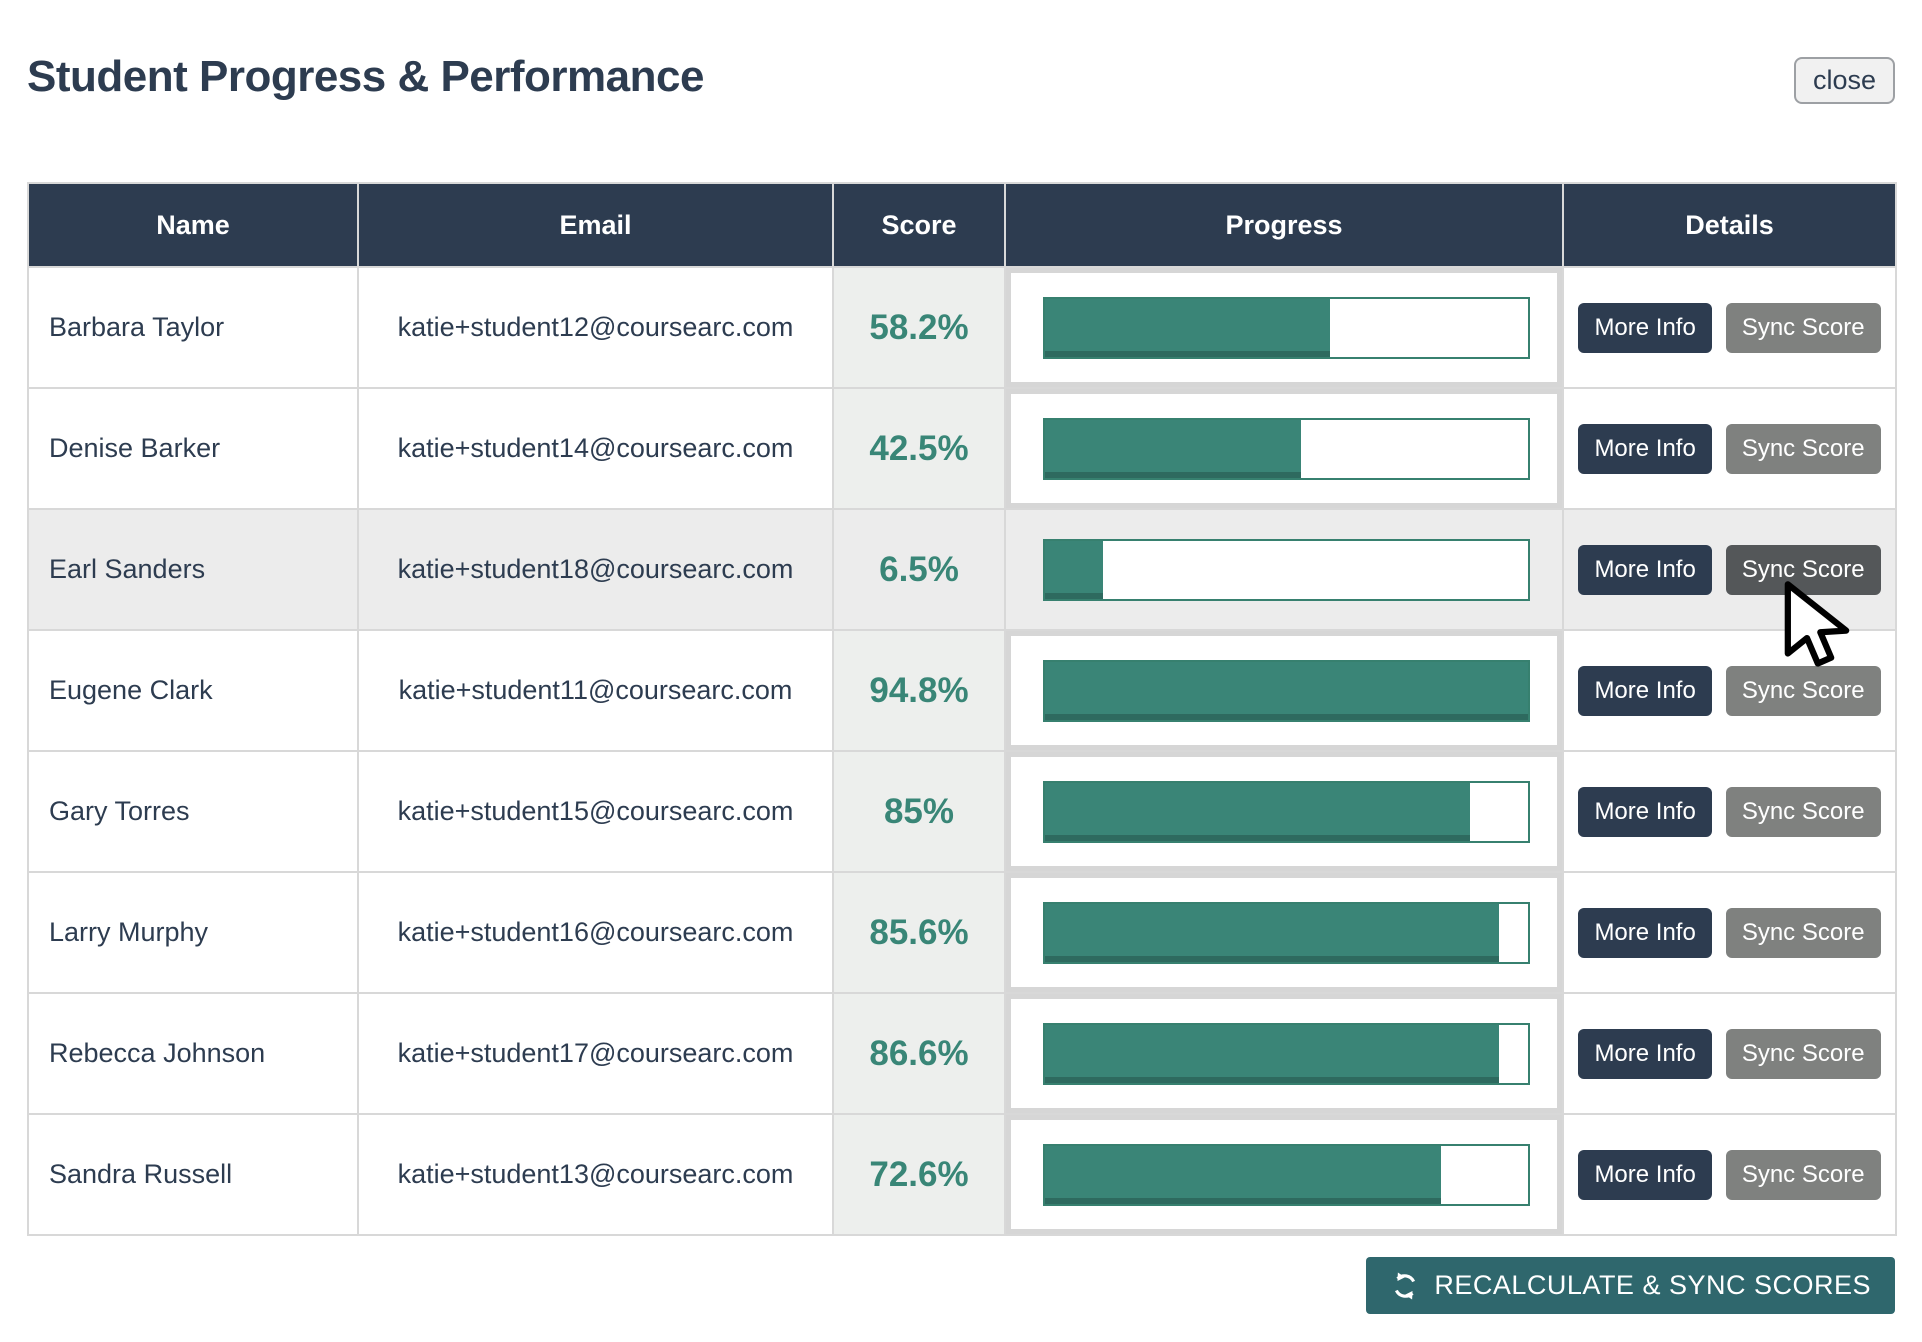 The width and height of the screenshot is (1922, 1342). I want to click on recalculate-sync-button: RECALCULATE & SYNC SCORES, so click(1630, 1285).